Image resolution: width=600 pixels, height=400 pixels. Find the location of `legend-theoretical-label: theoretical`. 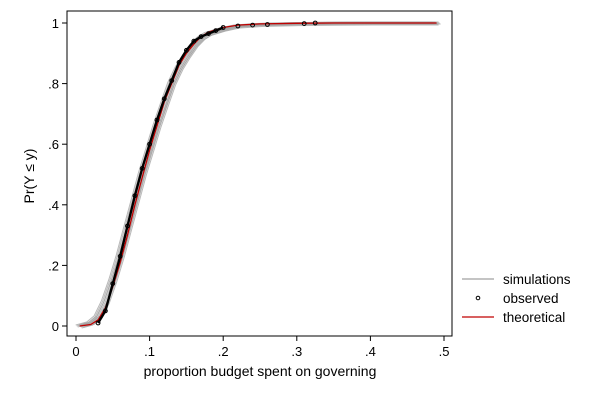

legend-theoretical-label: theoretical is located at coordinates (534, 317).